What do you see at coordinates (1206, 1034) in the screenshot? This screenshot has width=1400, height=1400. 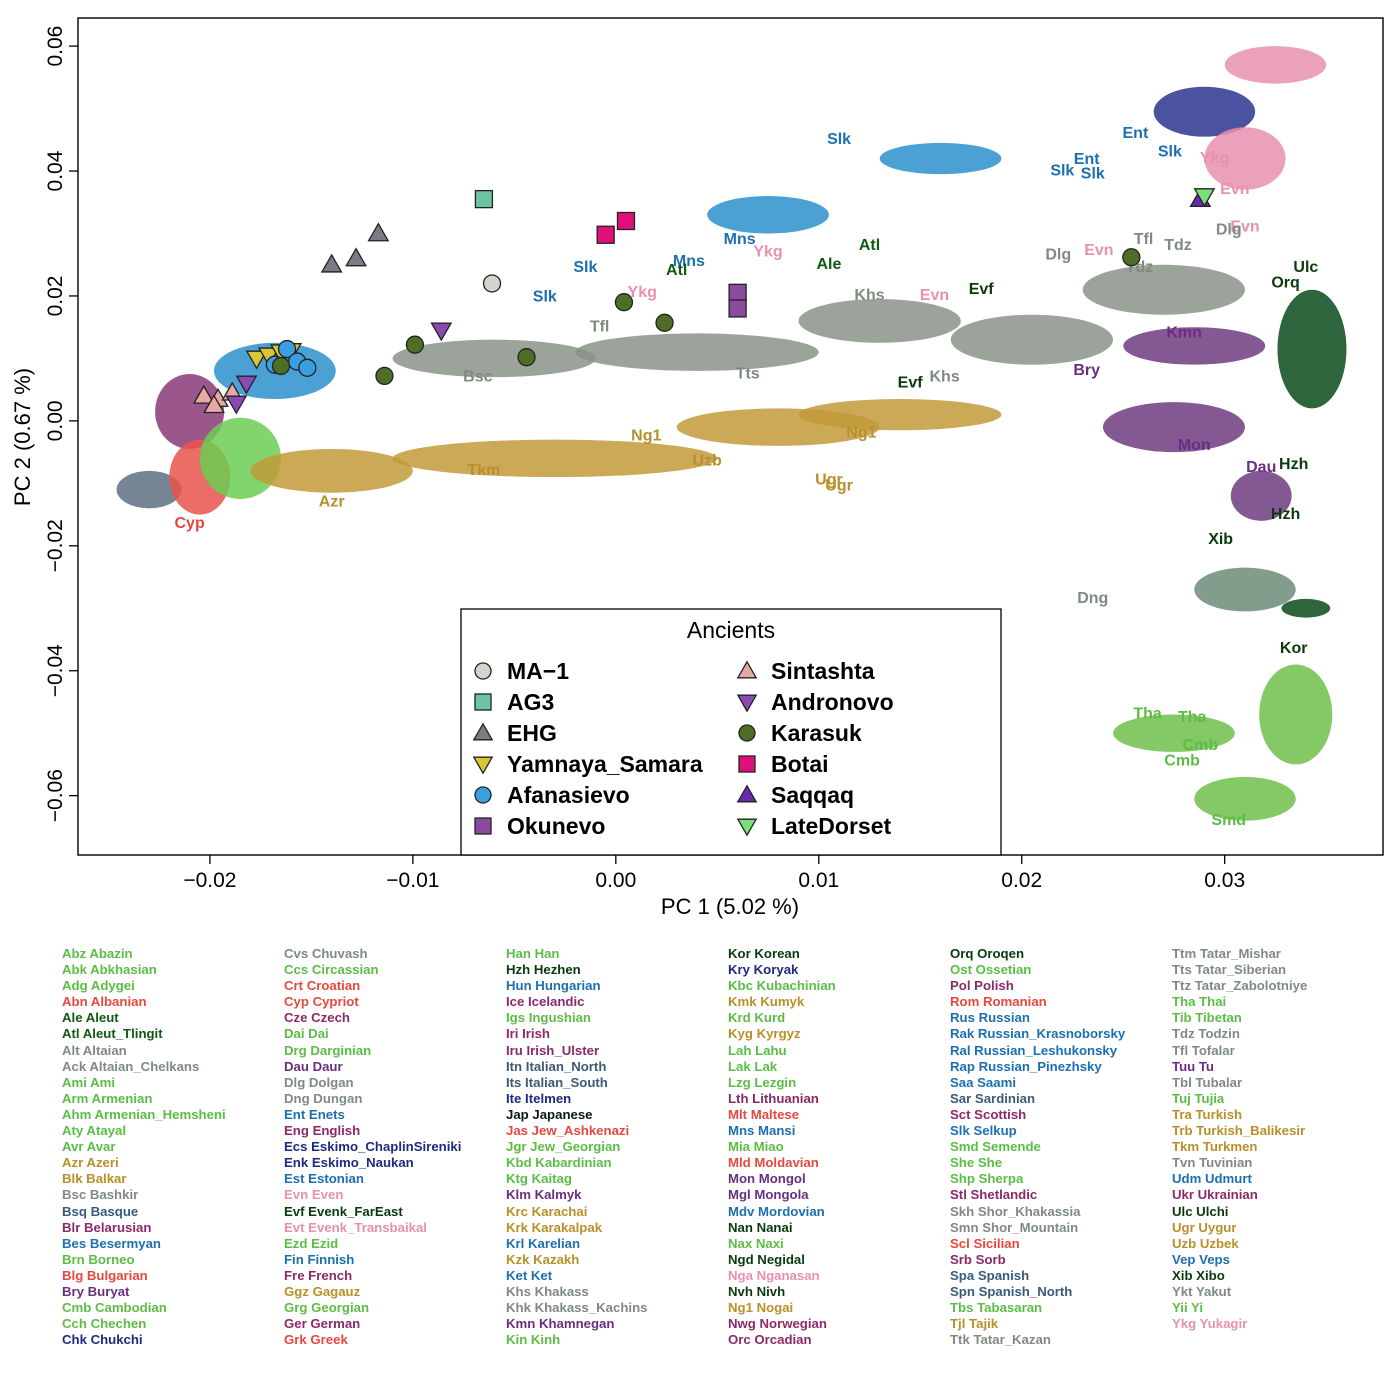 I see `population-key-entry: Tdz Todzin` at bounding box center [1206, 1034].